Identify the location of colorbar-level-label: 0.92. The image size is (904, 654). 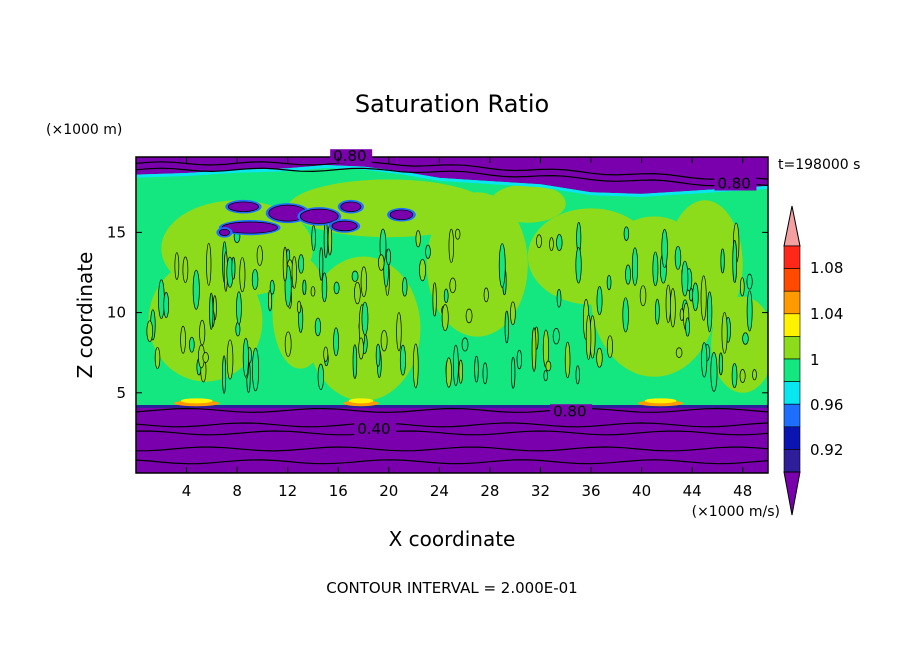
(826, 450).